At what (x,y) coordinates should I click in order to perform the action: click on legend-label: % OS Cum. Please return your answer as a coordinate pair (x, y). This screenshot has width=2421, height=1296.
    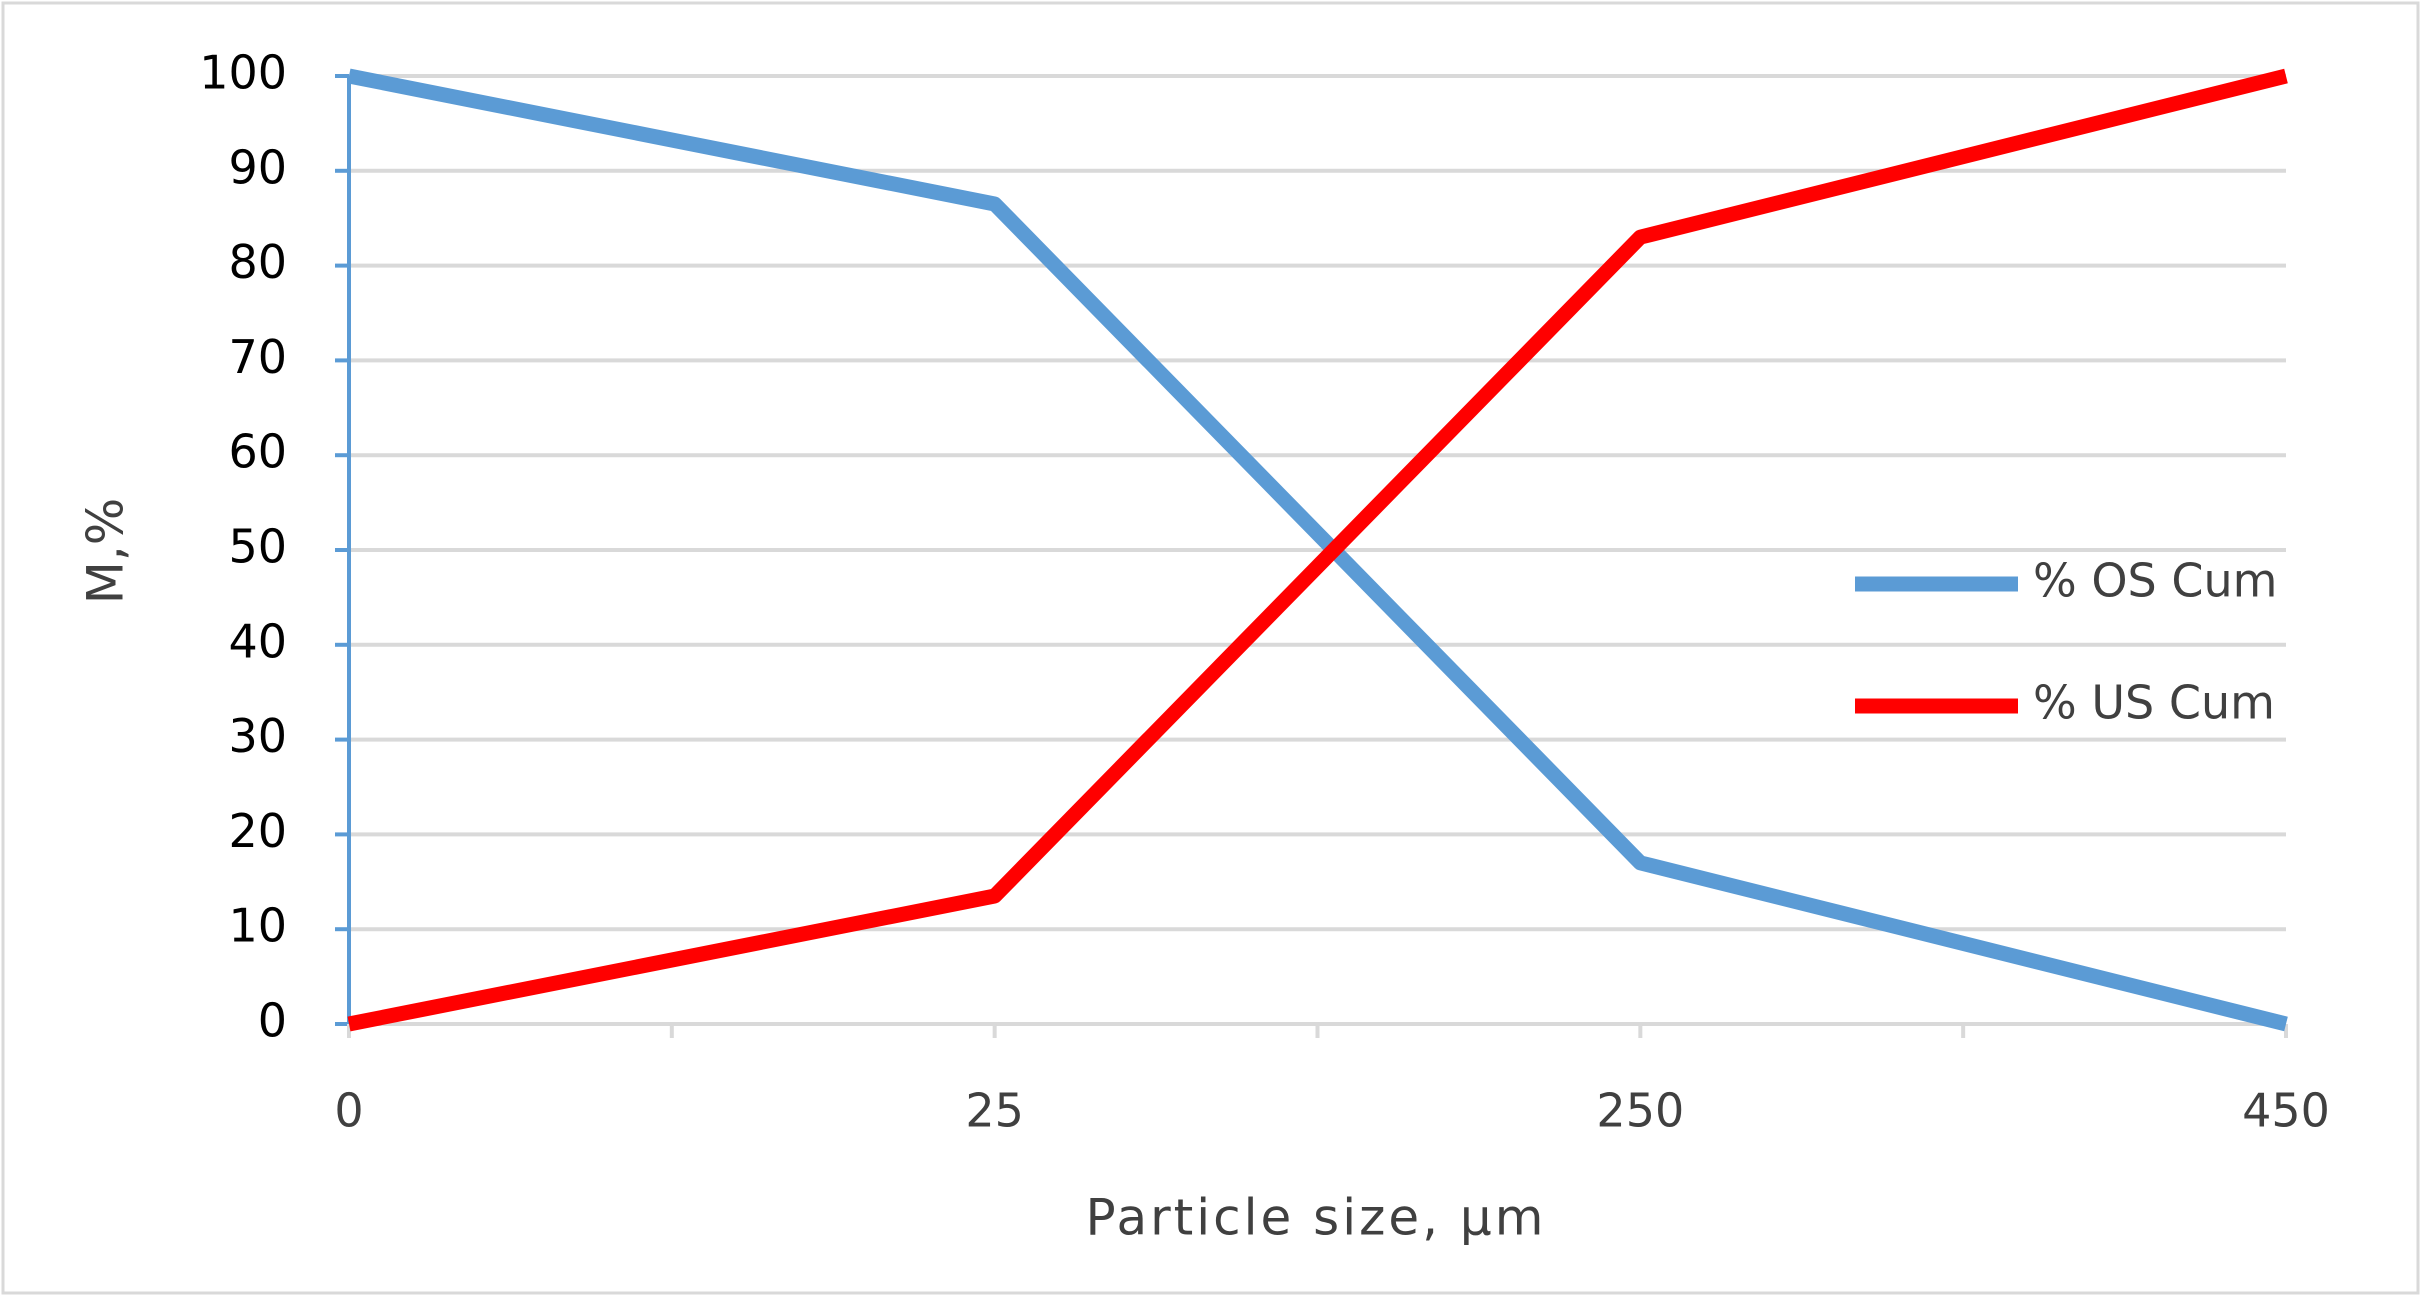
    Looking at the image, I should click on (2155, 581).